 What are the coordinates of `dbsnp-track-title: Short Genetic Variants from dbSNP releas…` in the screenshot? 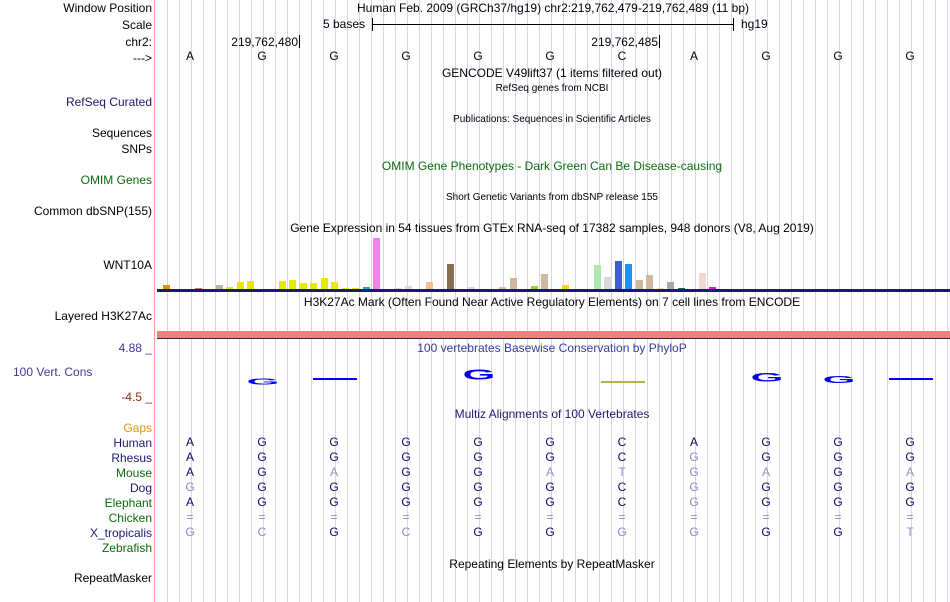 It's located at (552, 197).